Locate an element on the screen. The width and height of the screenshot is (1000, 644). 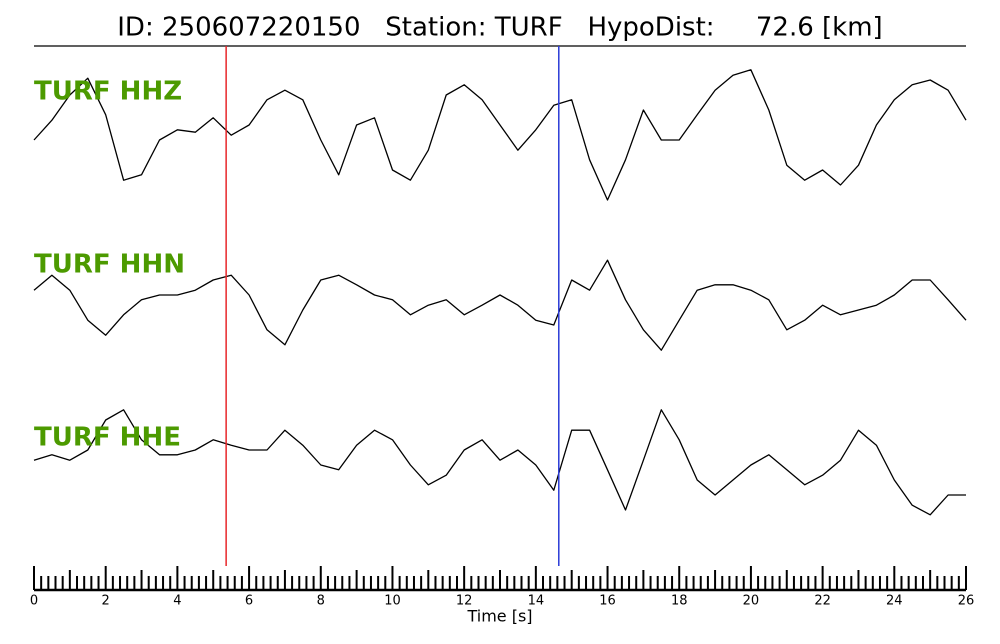
x-tick-label: 26 is located at coordinates (966, 601).